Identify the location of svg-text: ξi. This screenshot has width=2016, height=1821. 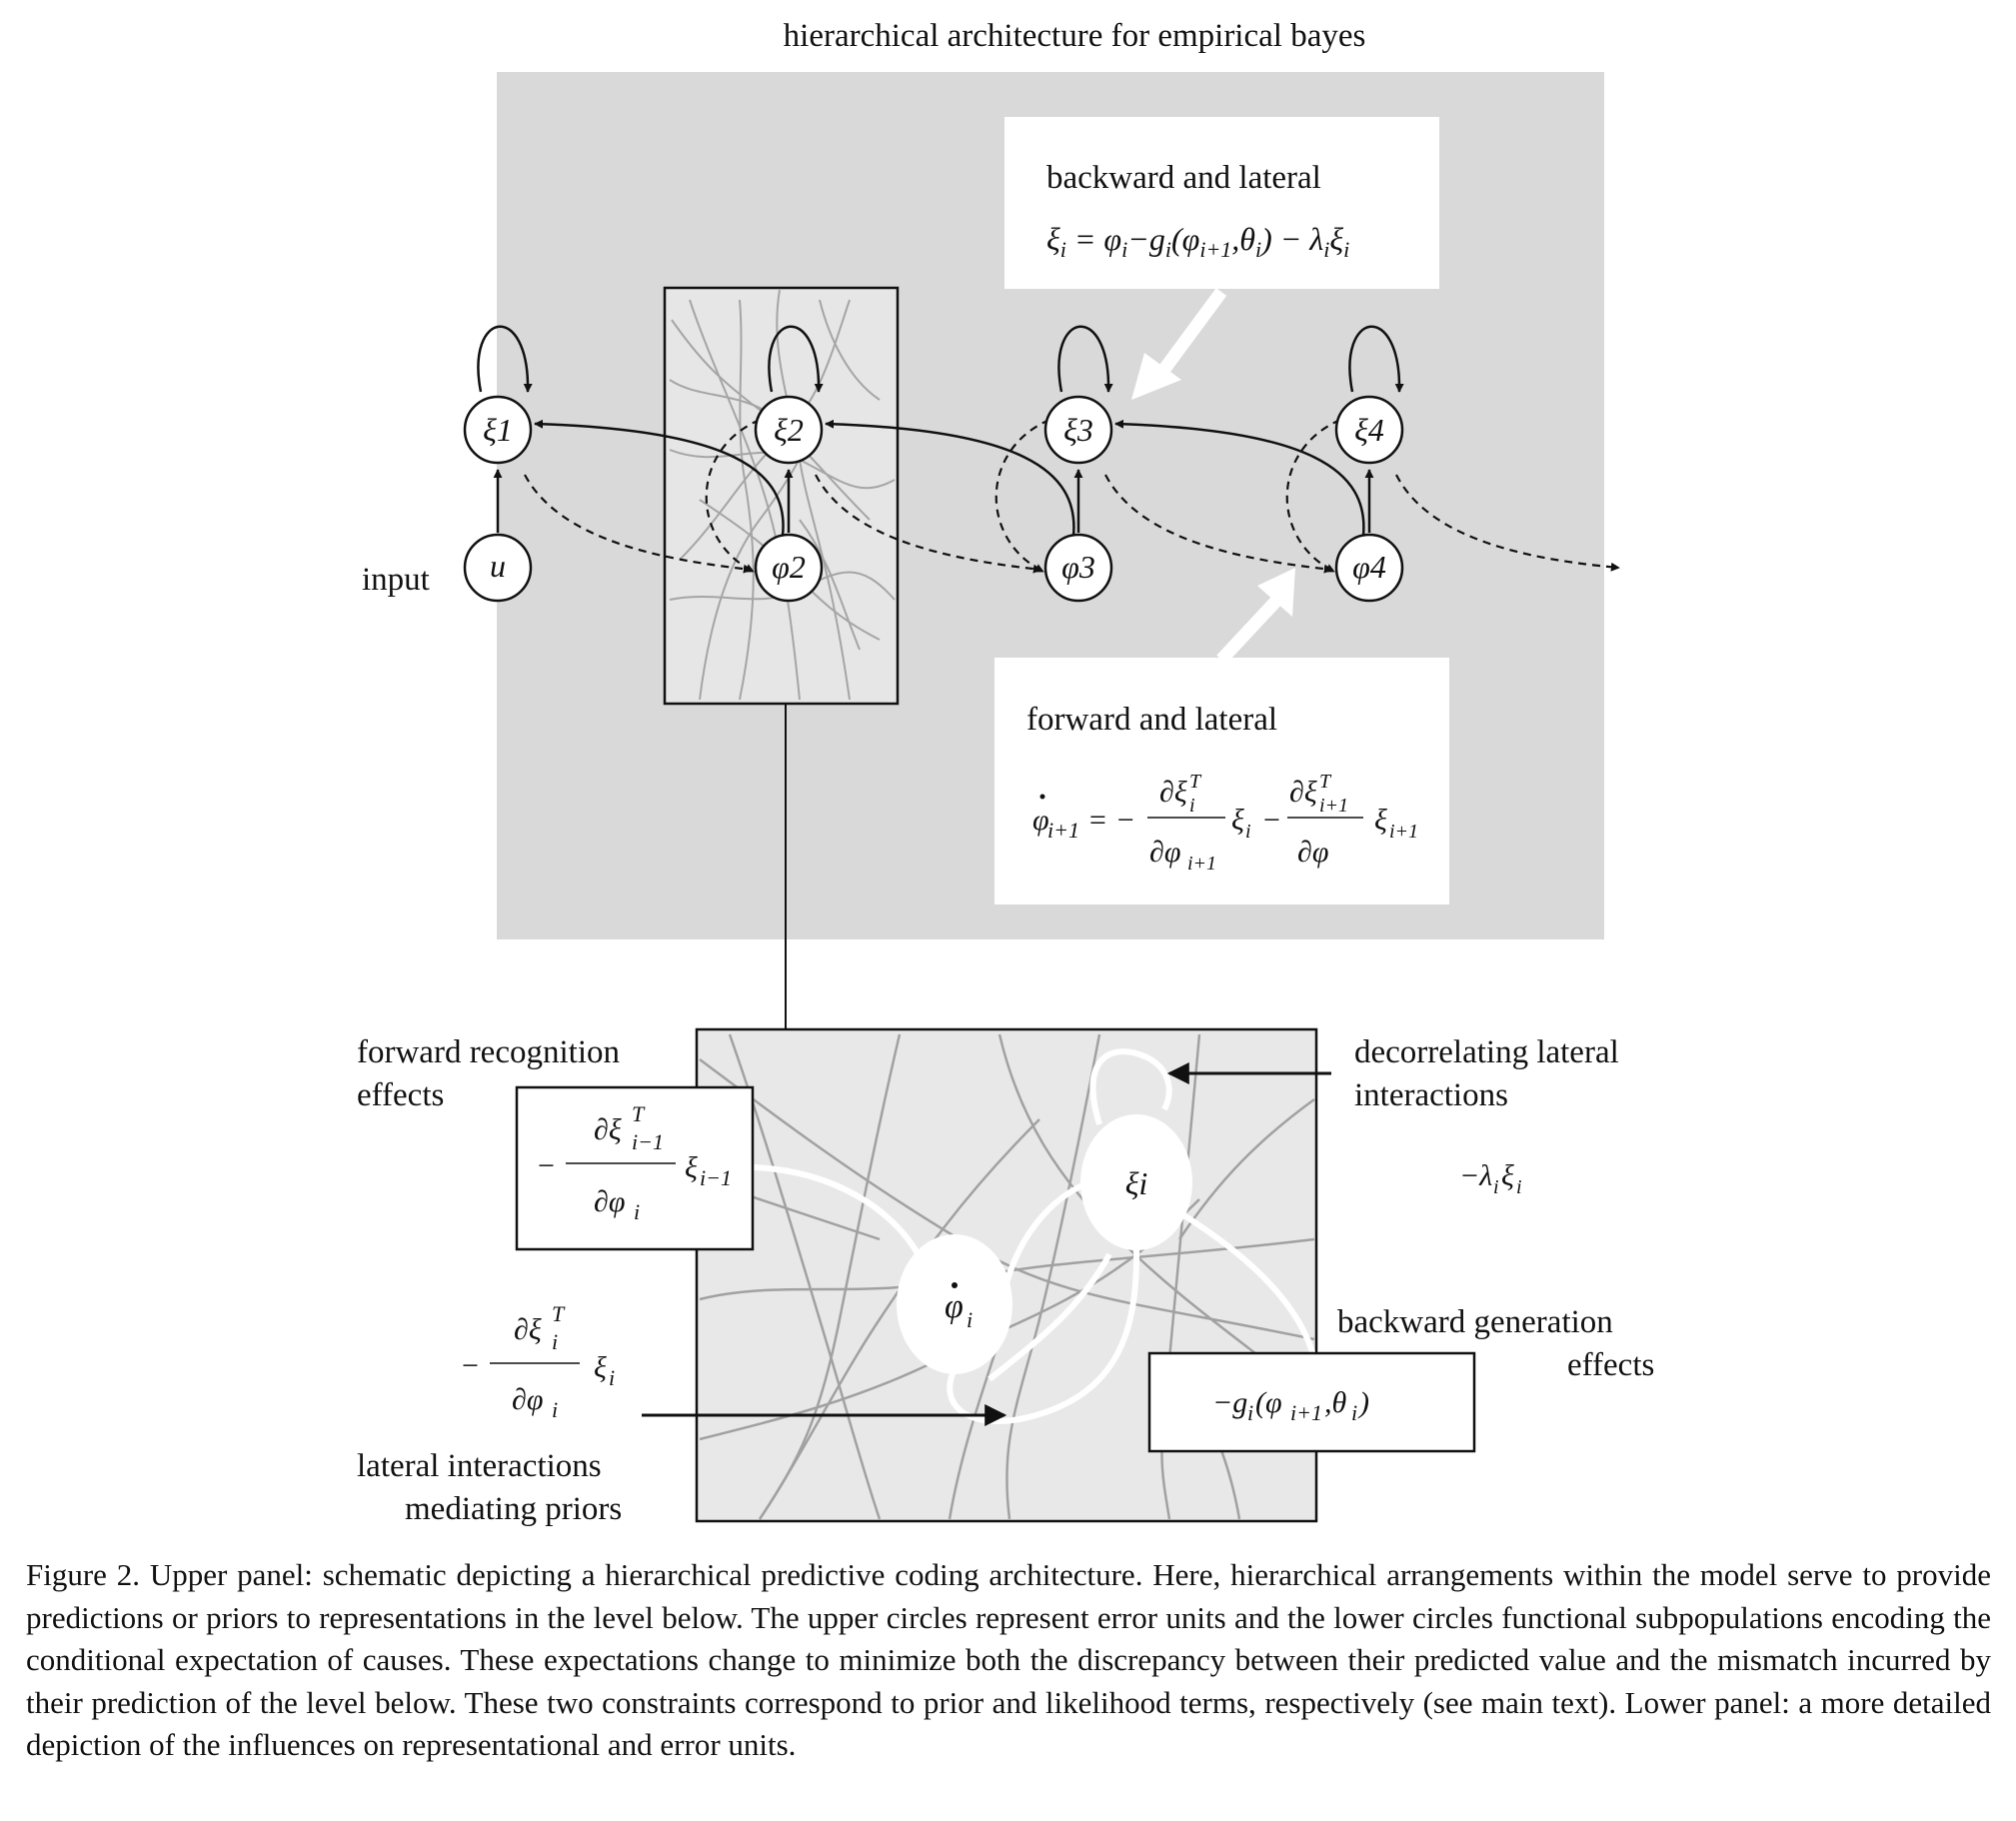
(1137, 1183).